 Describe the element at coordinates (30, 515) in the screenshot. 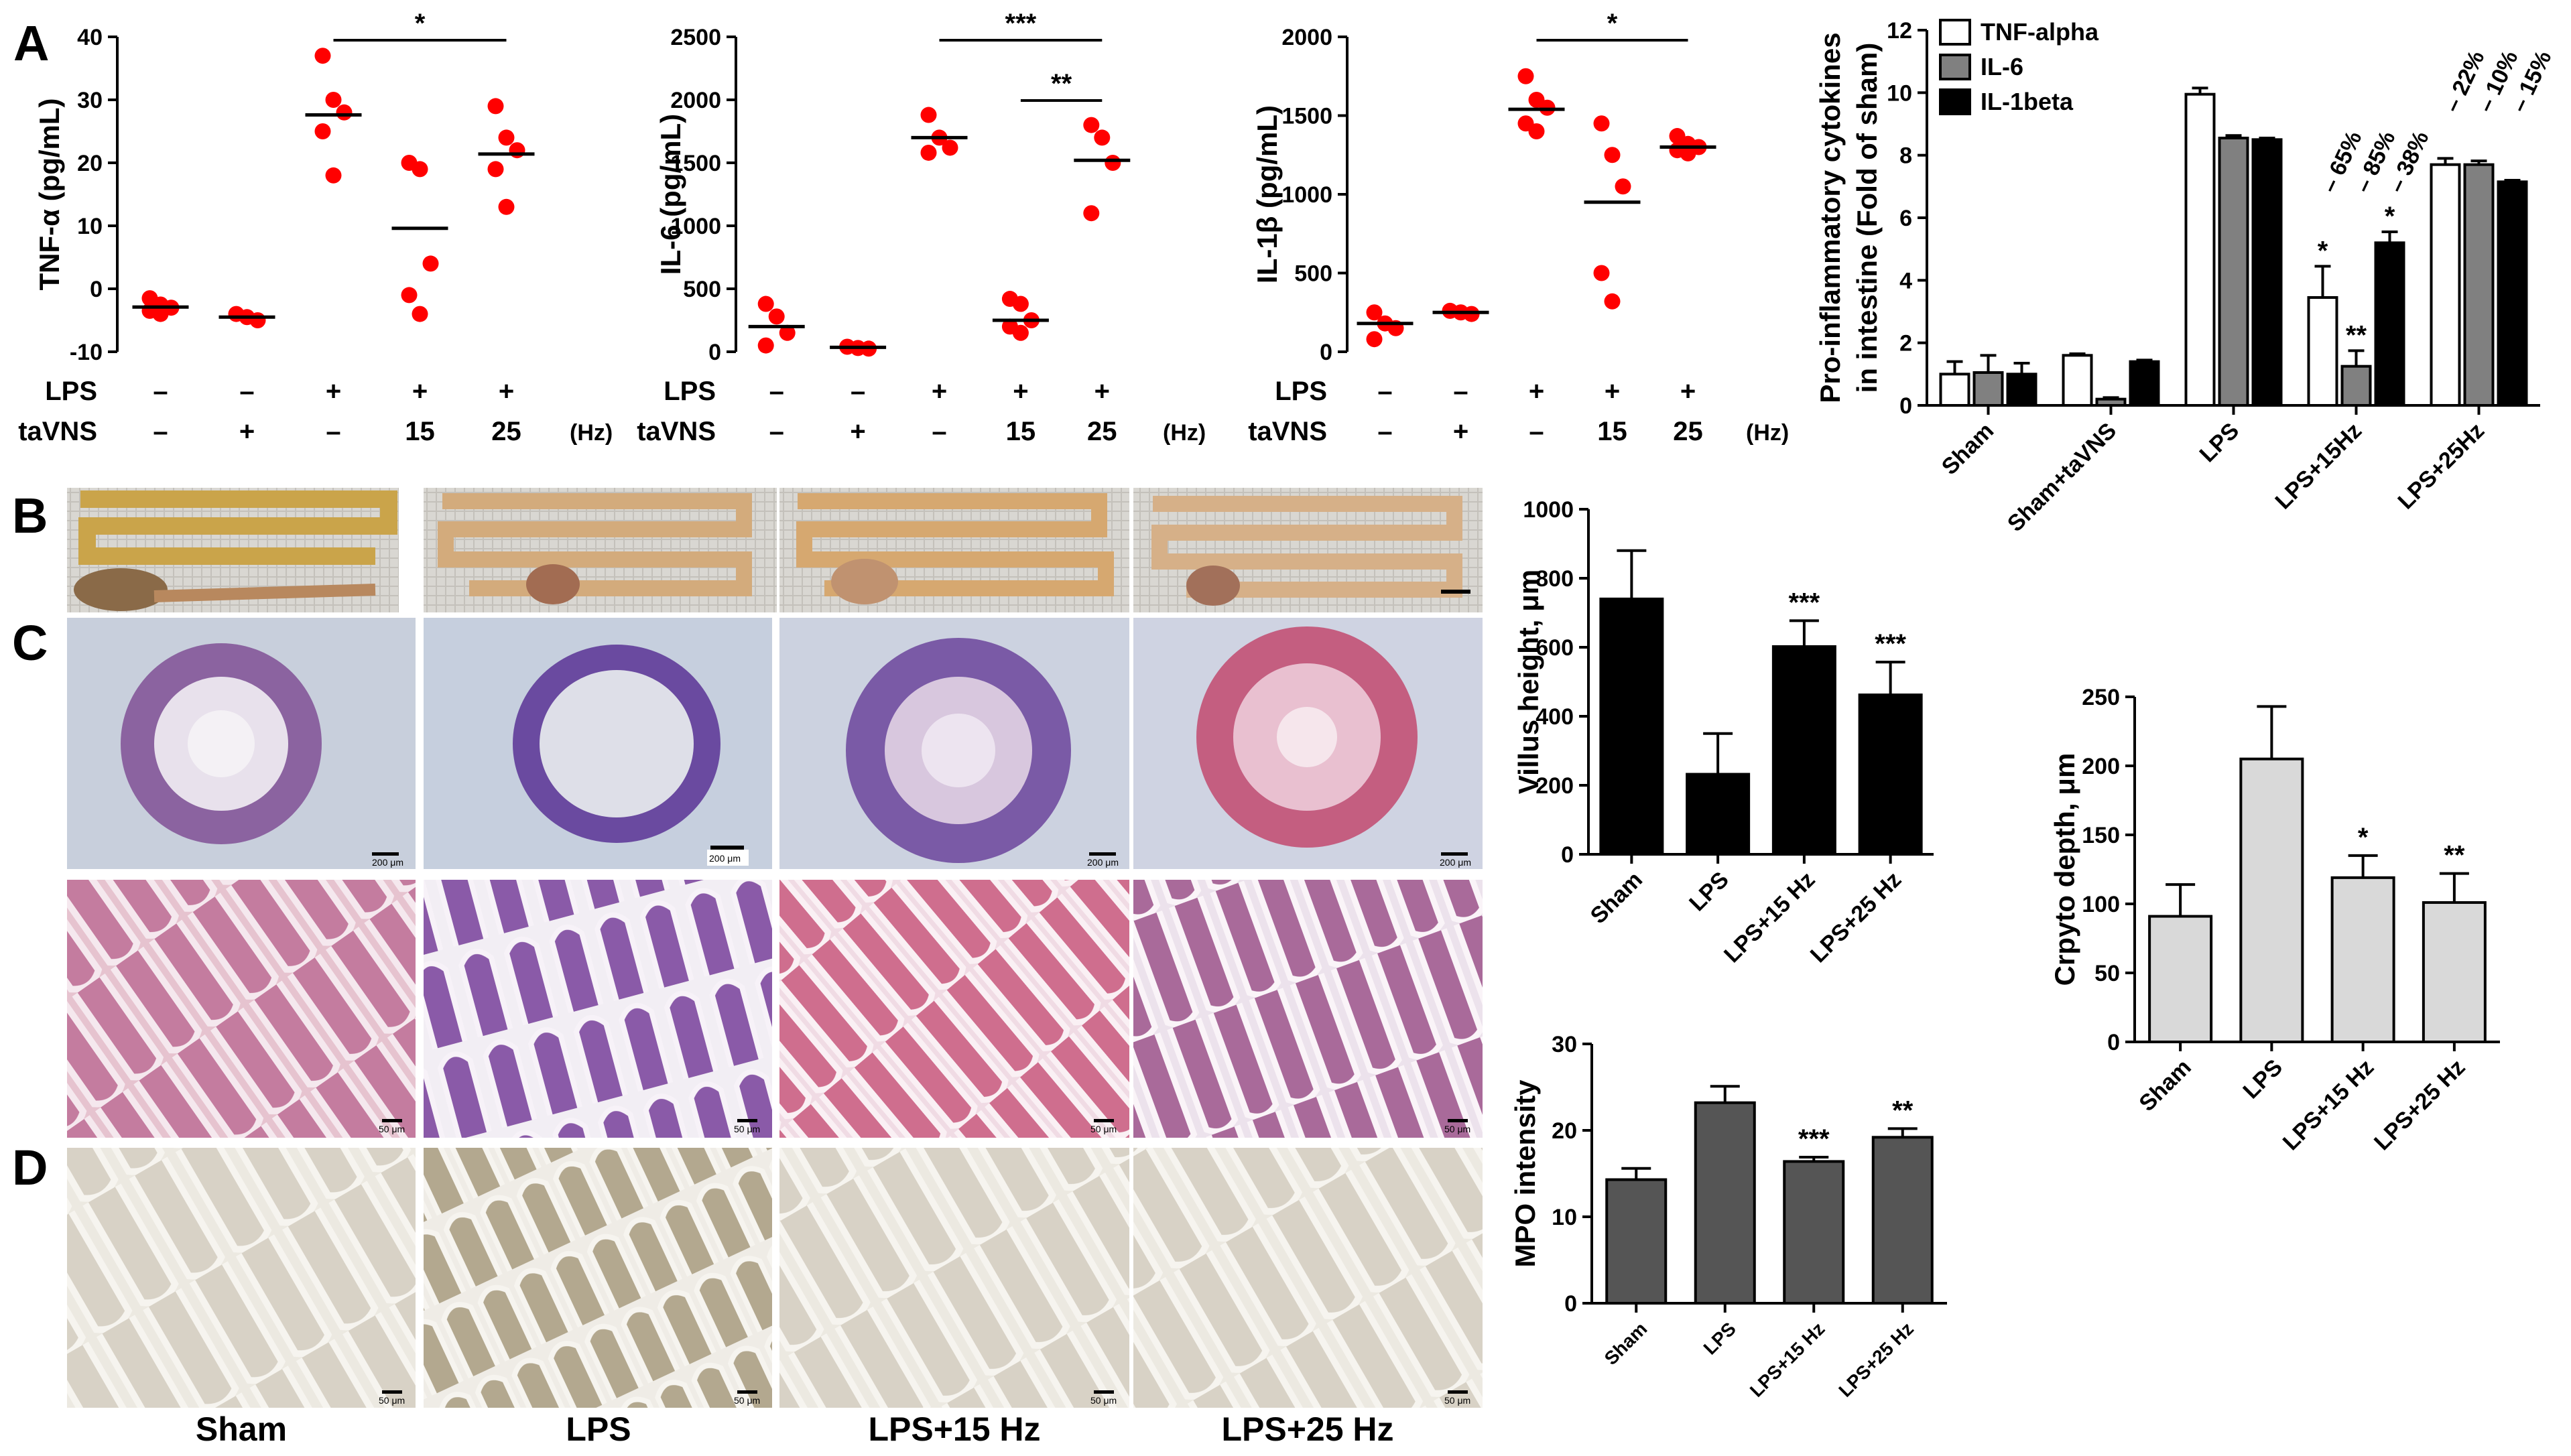

I see `panel-label-b: B` at that location.